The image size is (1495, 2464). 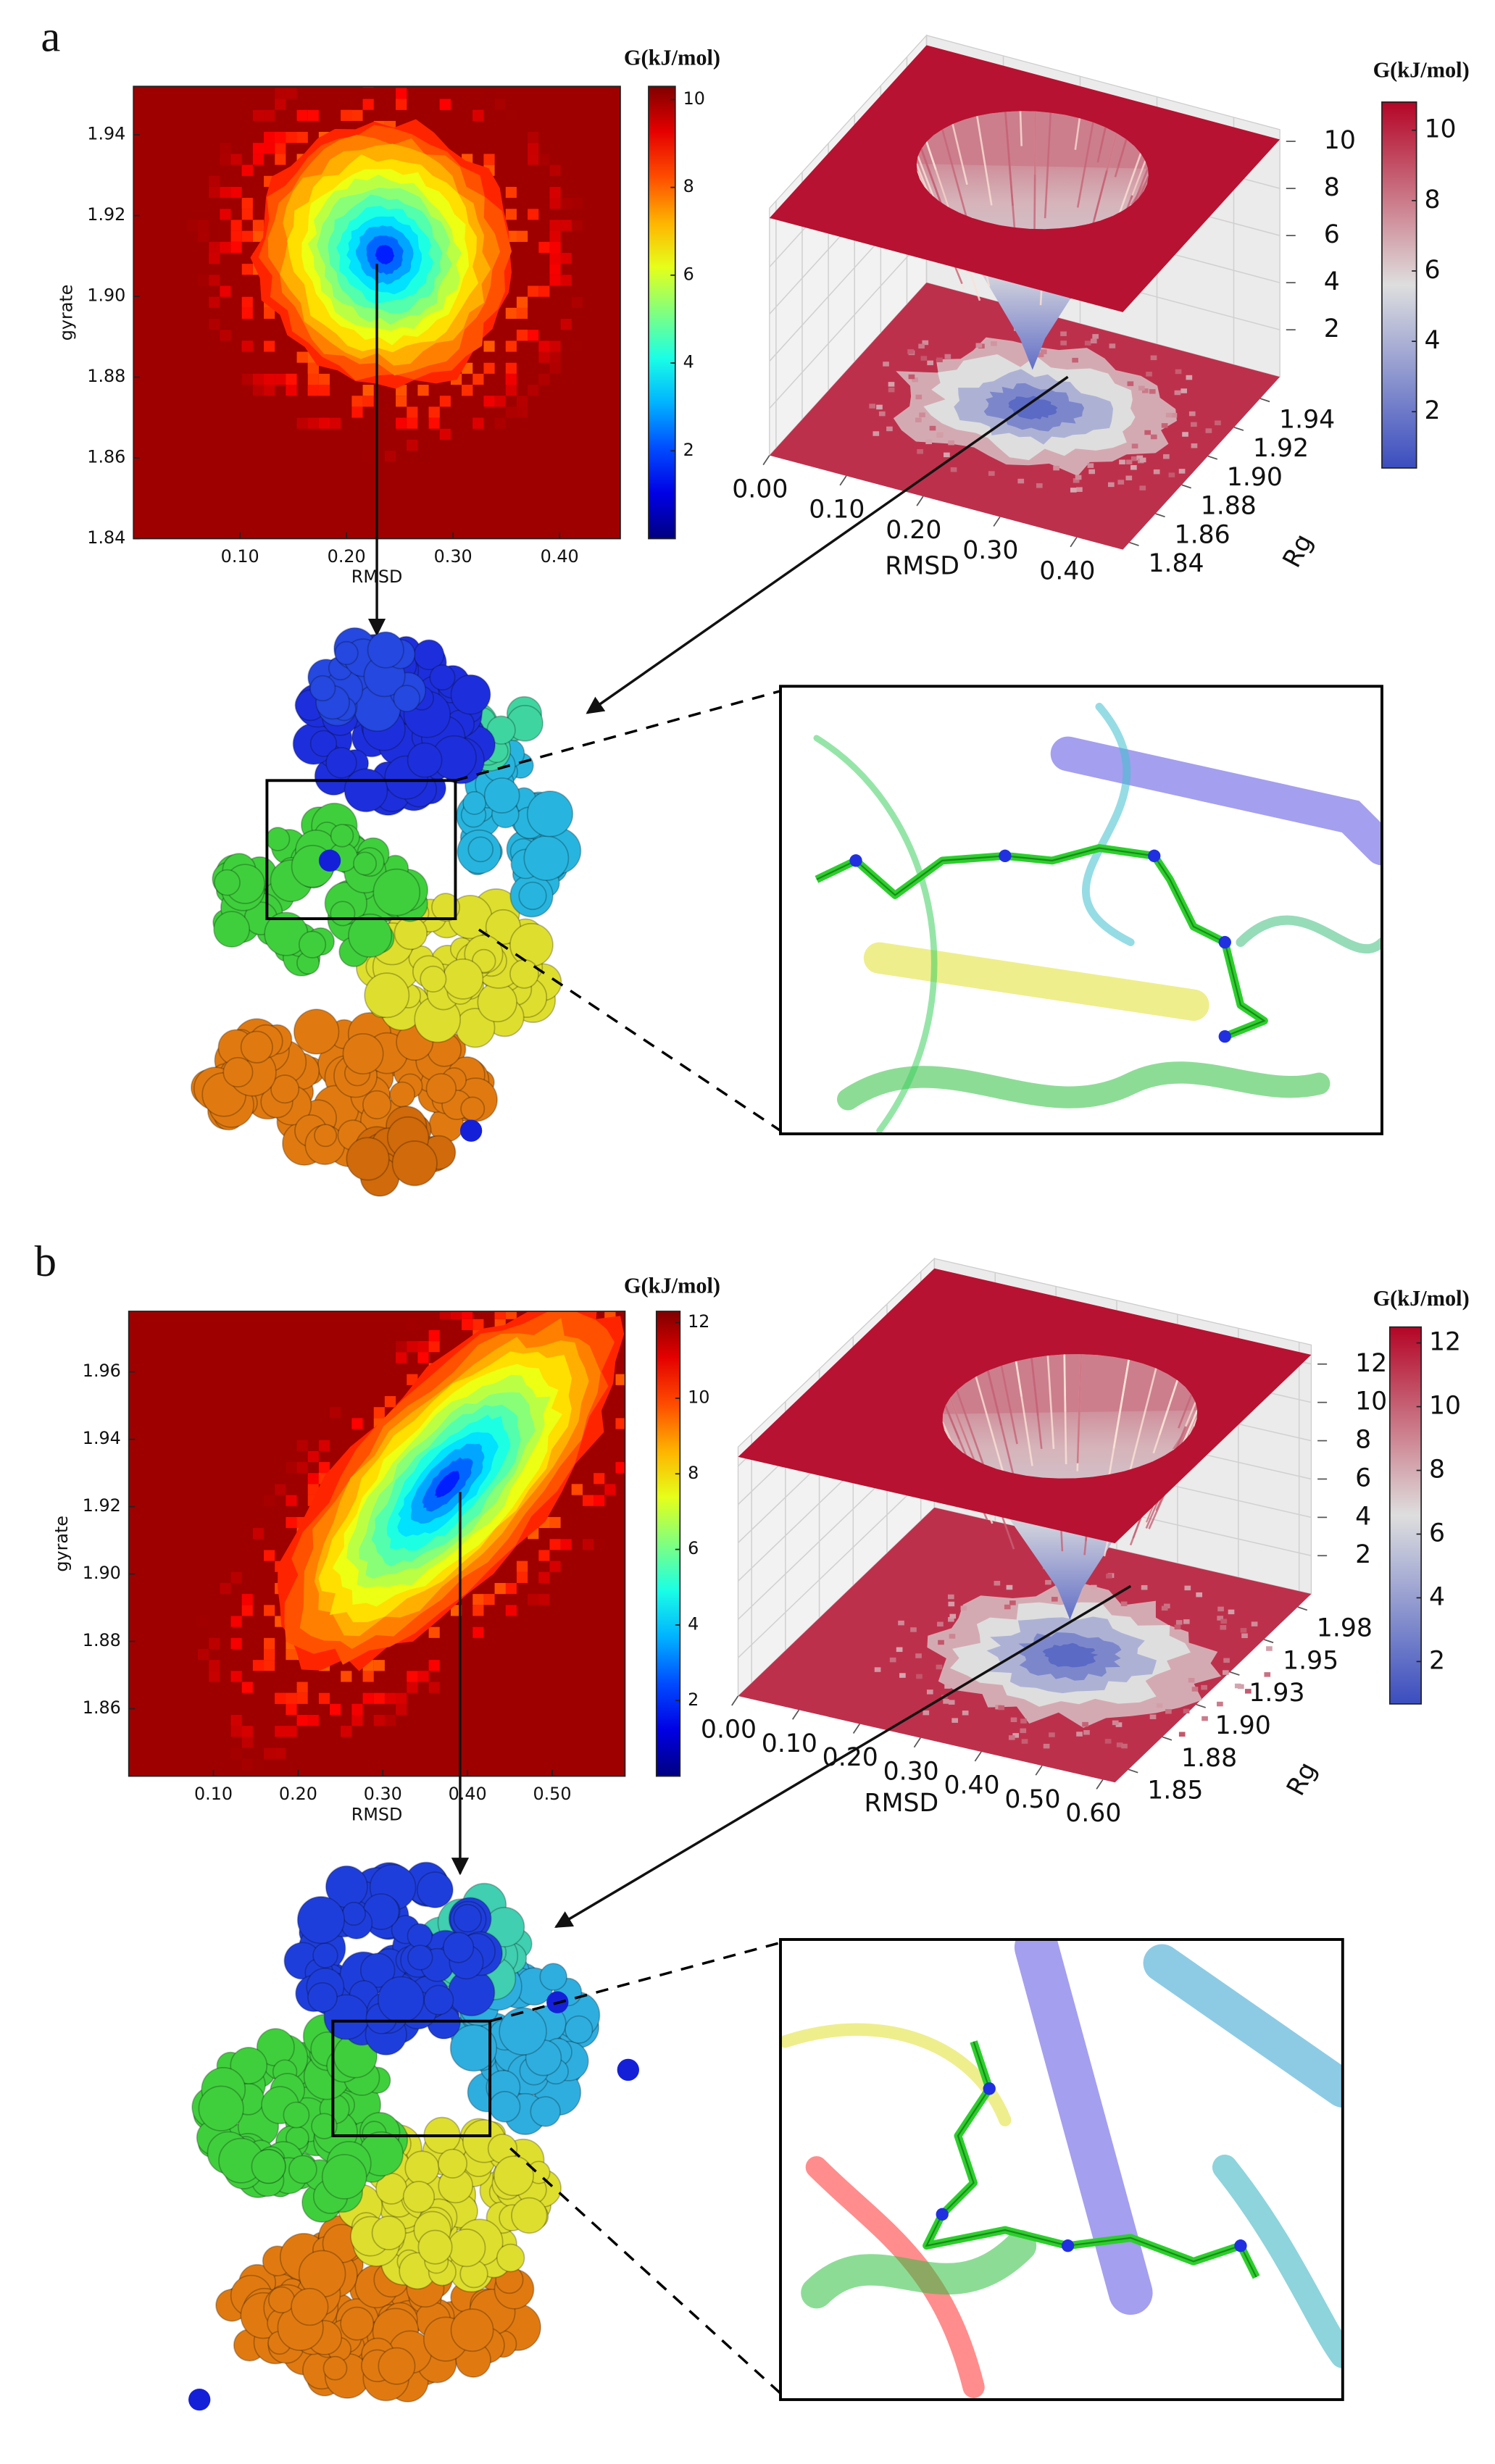 I want to click on y-tick-label: 1.84, so click(x=1176, y=563).